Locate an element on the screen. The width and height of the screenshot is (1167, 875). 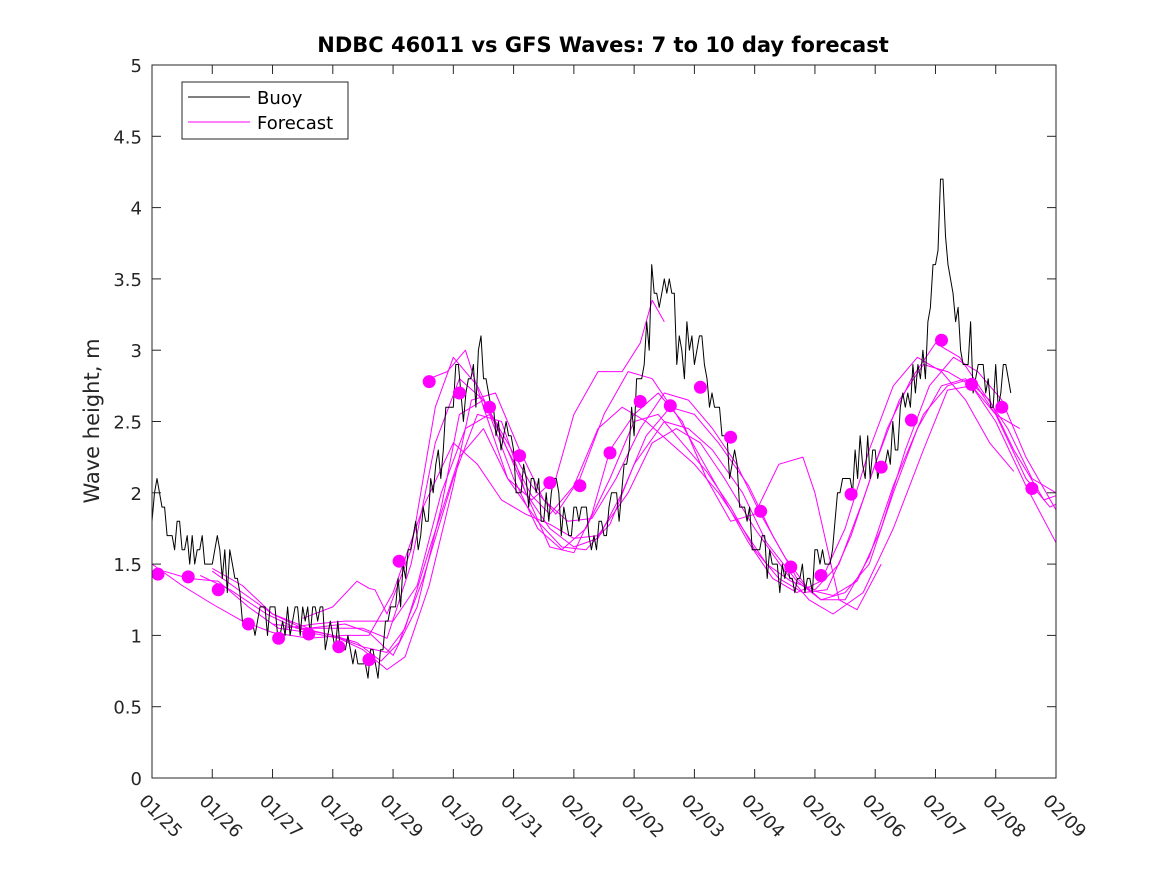
y-axis-label: Wave height, m is located at coordinates (92, 420).